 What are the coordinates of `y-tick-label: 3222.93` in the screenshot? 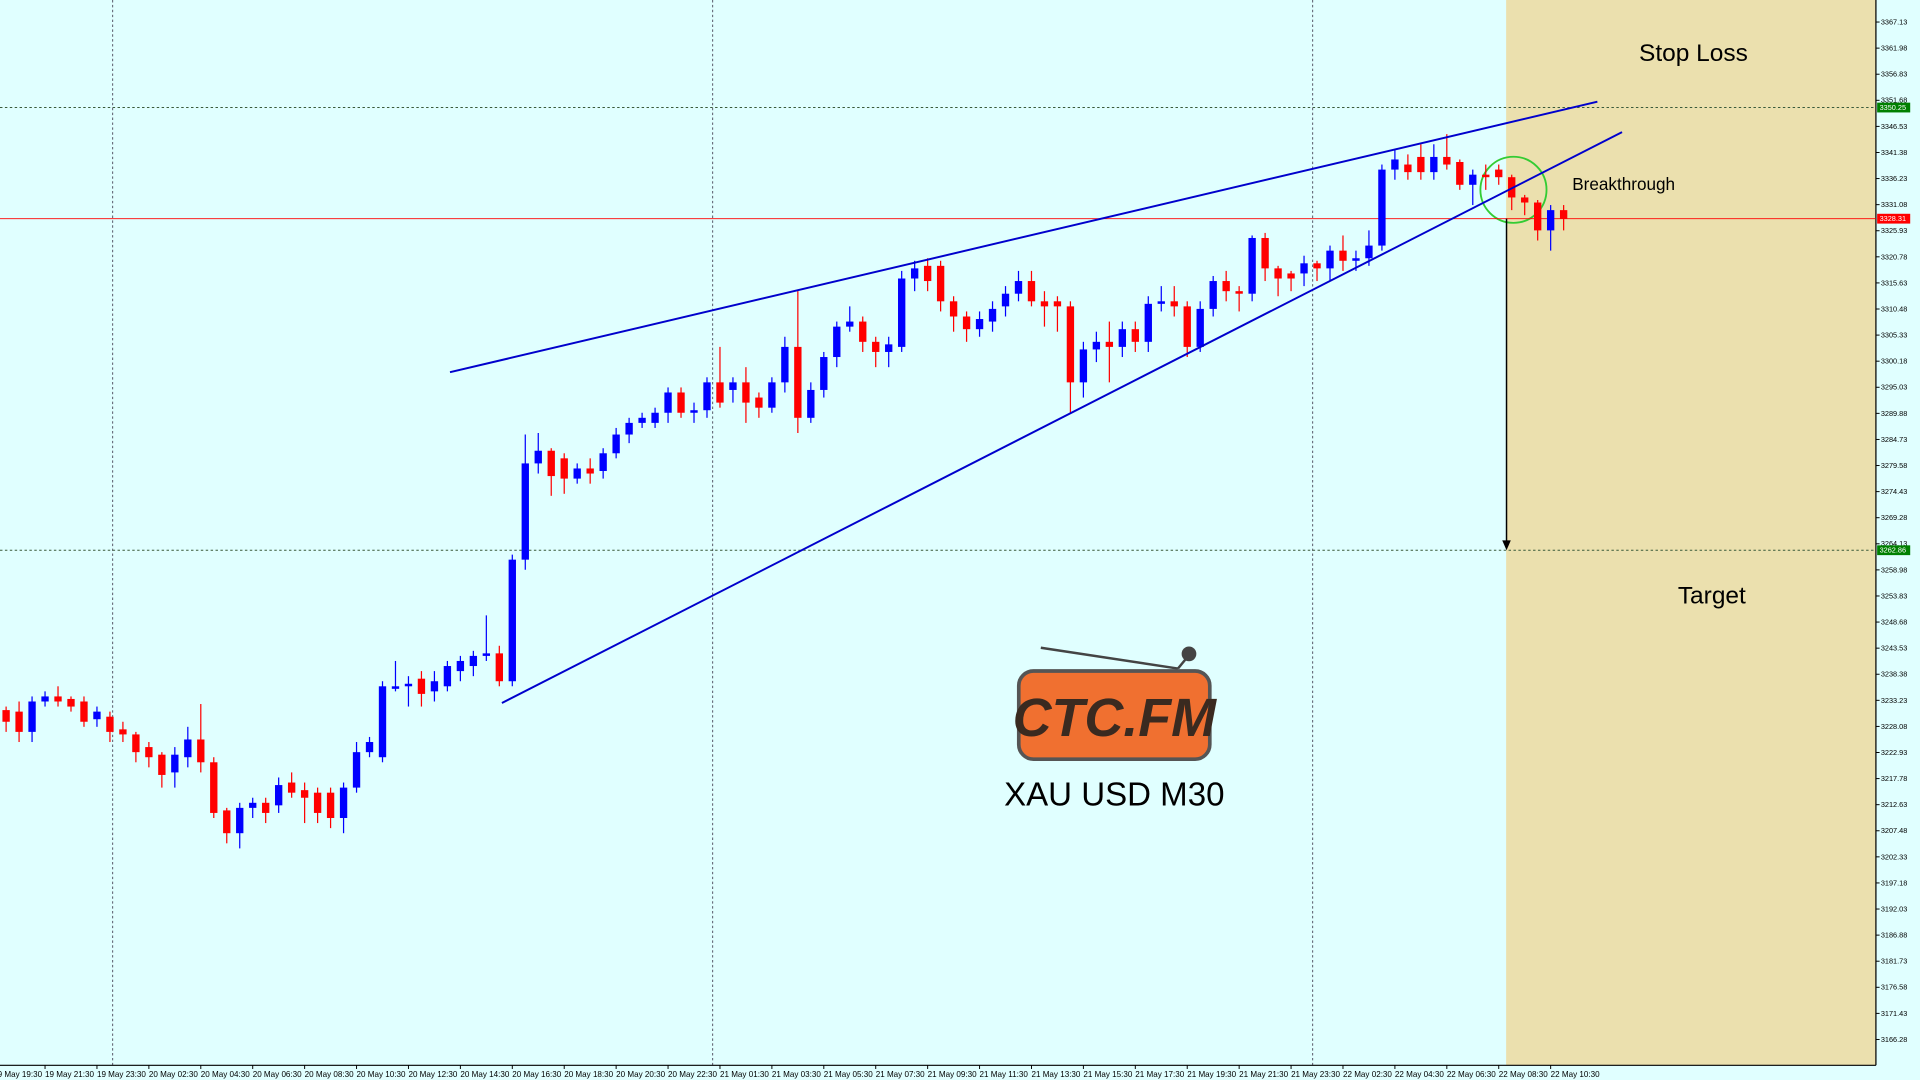 It's located at (1894, 752).